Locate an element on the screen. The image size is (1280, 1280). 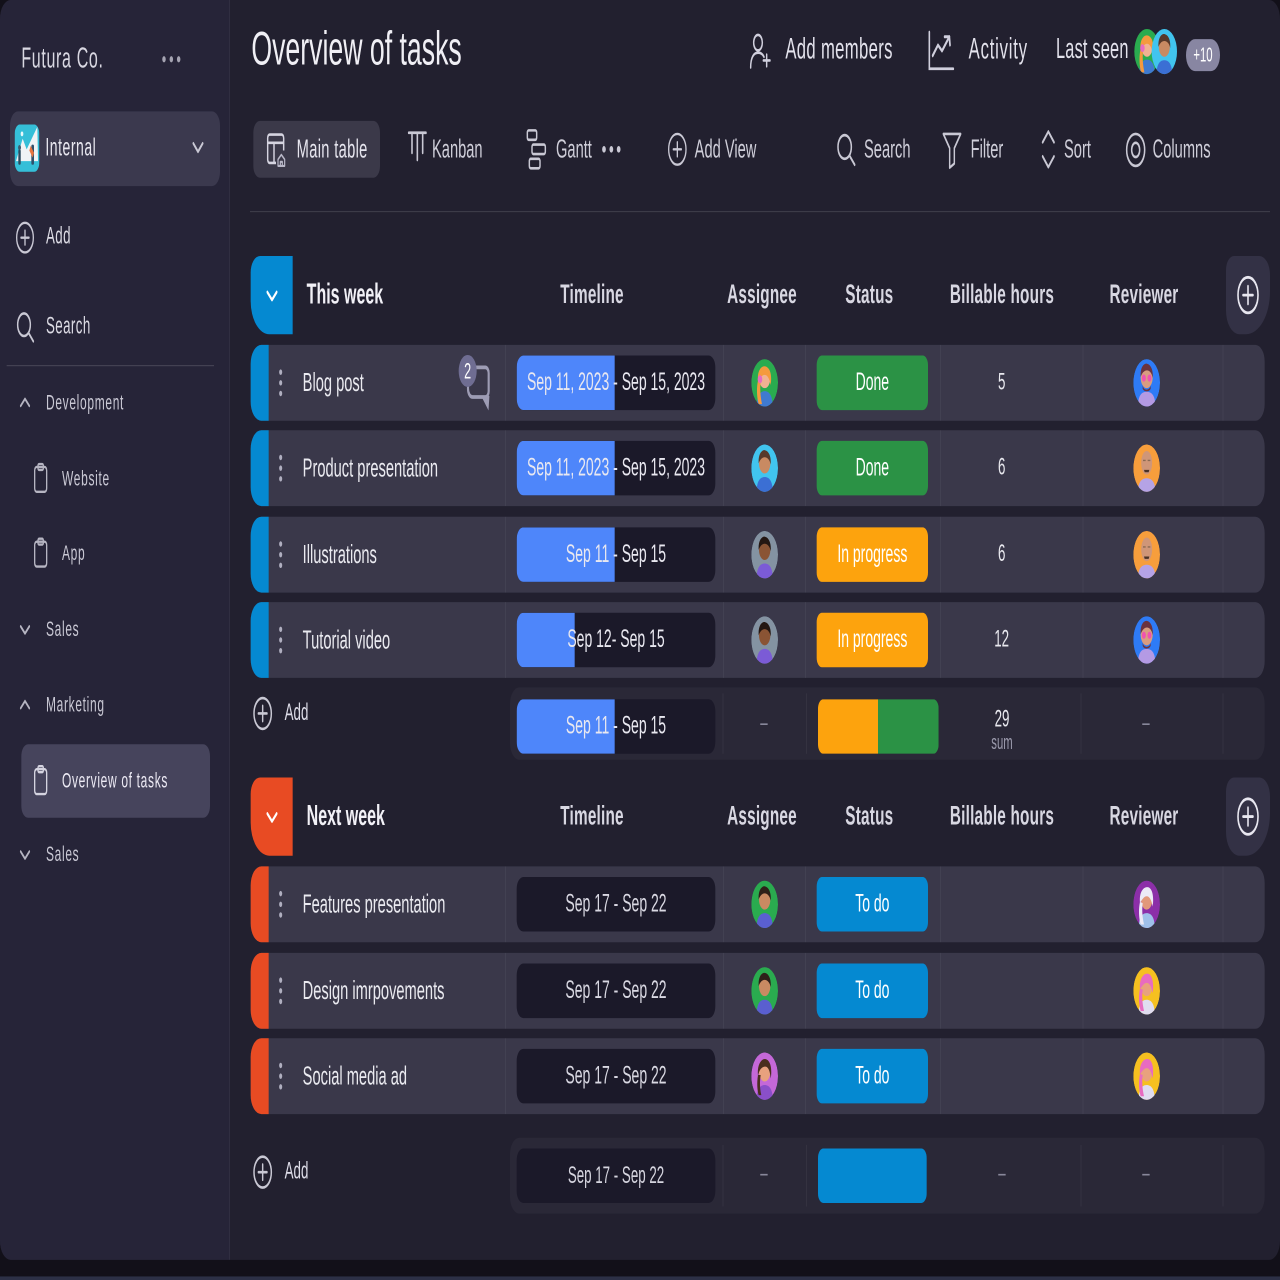
svg-text: 2 is located at coordinates (467, 371).